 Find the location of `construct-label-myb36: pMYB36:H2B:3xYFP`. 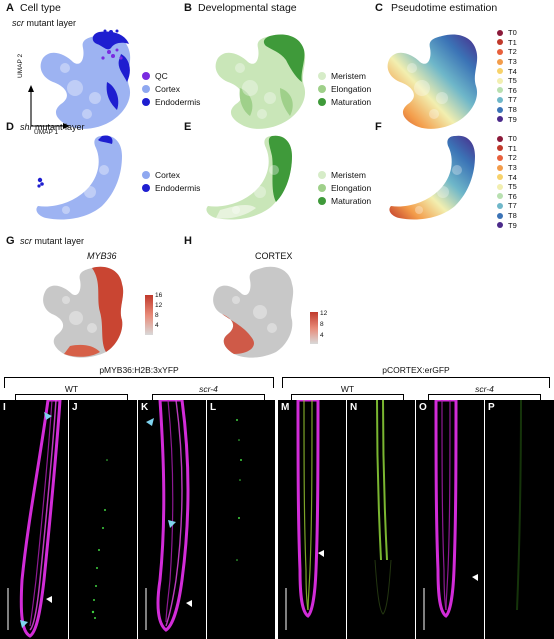

construct-label-myb36: pMYB36:H2B:3xYFP is located at coordinates (139, 370).